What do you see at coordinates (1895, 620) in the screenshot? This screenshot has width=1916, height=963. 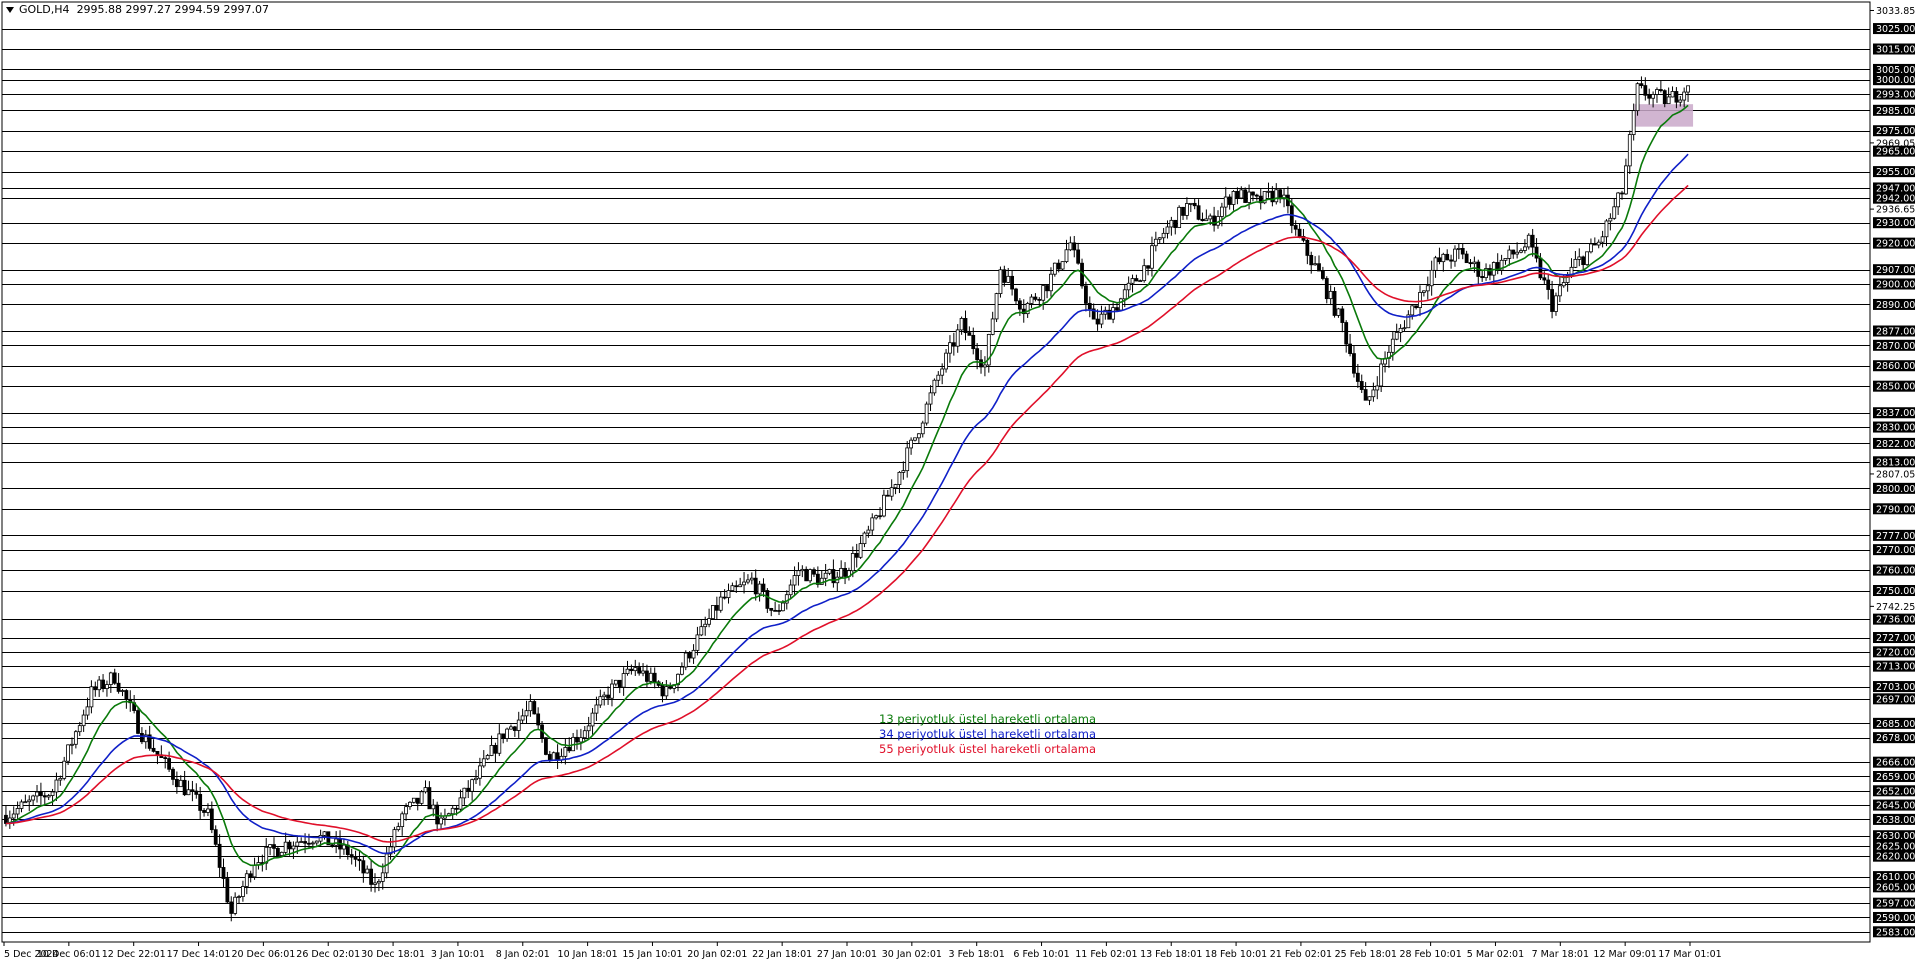 I see `level-price-tag-text: 2736.00` at bounding box center [1895, 620].